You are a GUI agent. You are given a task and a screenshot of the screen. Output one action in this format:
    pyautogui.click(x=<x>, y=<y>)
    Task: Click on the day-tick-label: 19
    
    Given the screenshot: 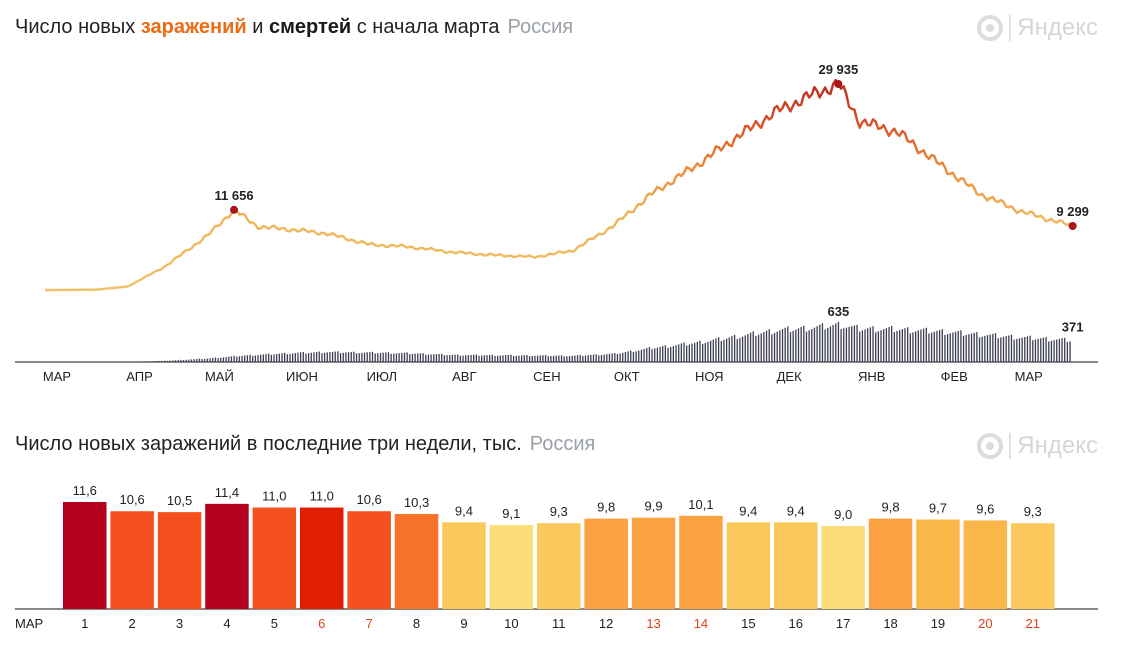 What is the action you would take?
    pyautogui.click(x=938, y=623)
    